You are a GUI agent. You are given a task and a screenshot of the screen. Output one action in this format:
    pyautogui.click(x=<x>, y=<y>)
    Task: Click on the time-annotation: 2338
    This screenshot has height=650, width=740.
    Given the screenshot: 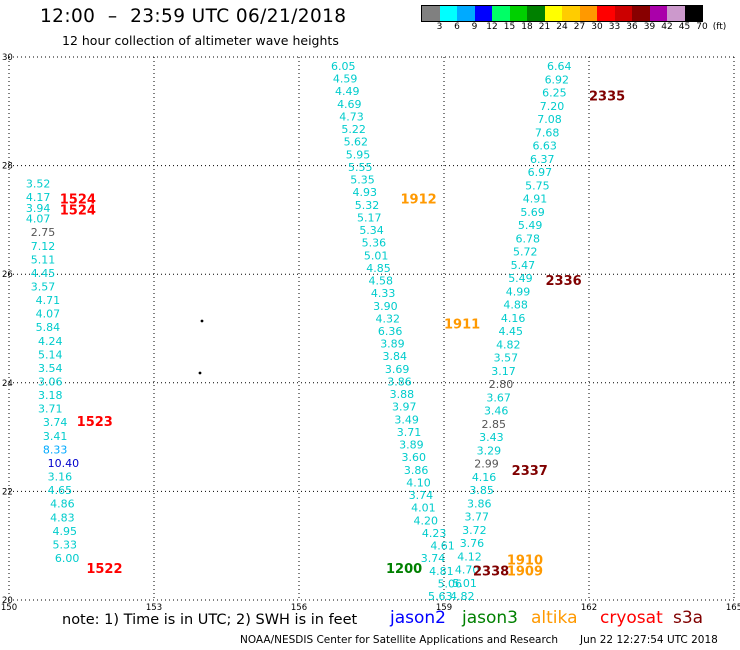 What is the action you would take?
    pyautogui.click(x=491, y=572)
    